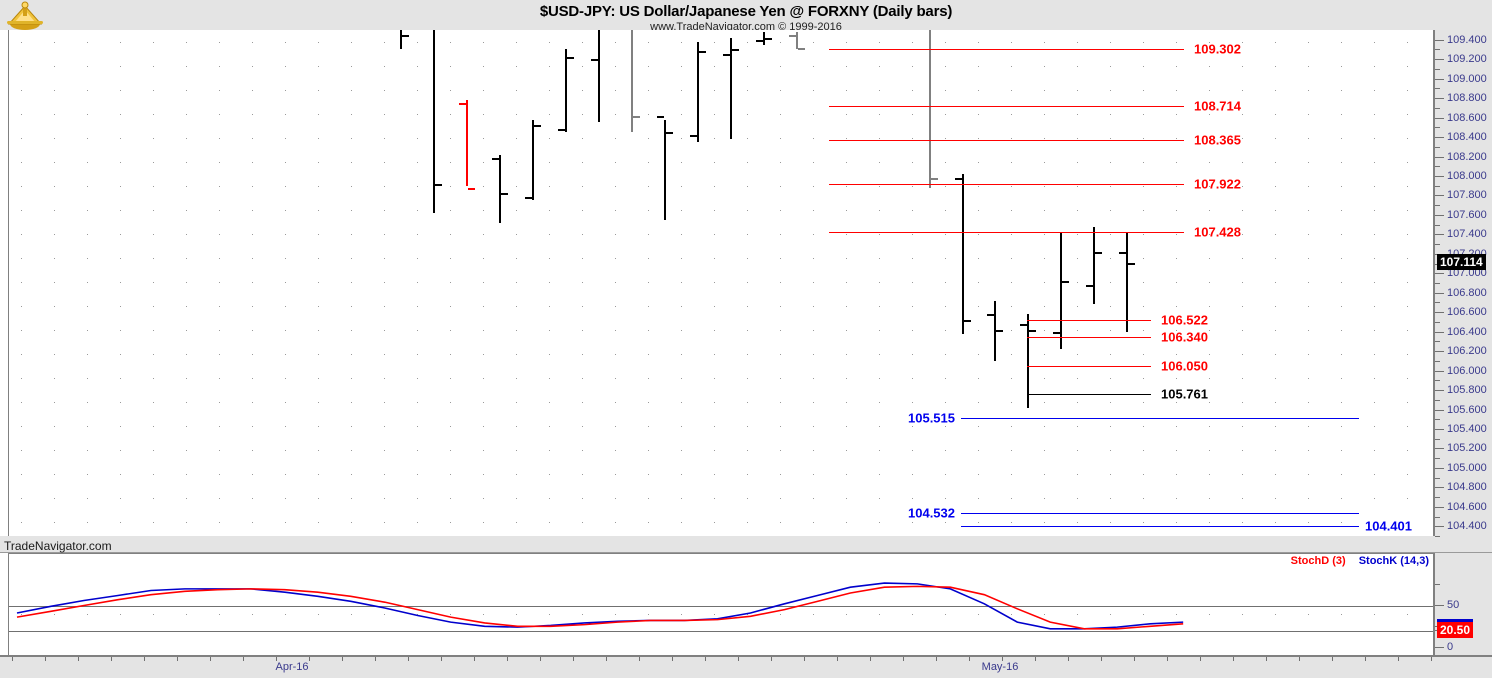  Describe the element at coordinates (721, 632) in the screenshot. I see `stochastic-gridline` at that location.